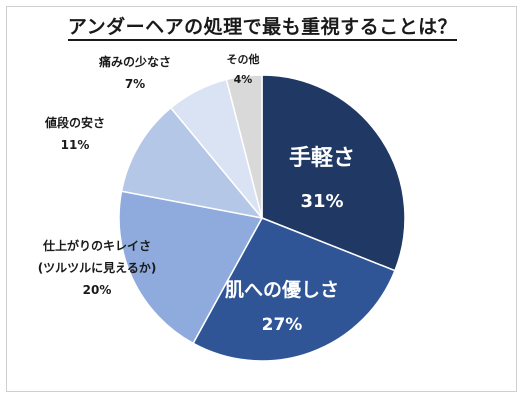  What do you see at coordinates (97, 290) in the screenshot?
I see `slice-value-label: 20%` at bounding box center [97, 290].